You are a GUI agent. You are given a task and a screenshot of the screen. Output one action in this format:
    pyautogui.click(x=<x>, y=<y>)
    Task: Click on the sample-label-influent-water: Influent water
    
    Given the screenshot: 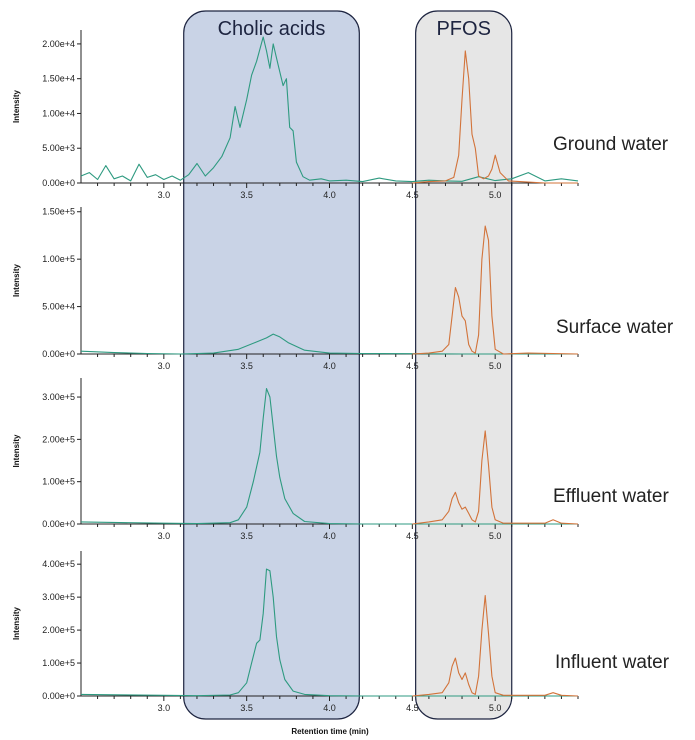 What is the action you would take?
    pyautogui.click(x=612, y=662)
    